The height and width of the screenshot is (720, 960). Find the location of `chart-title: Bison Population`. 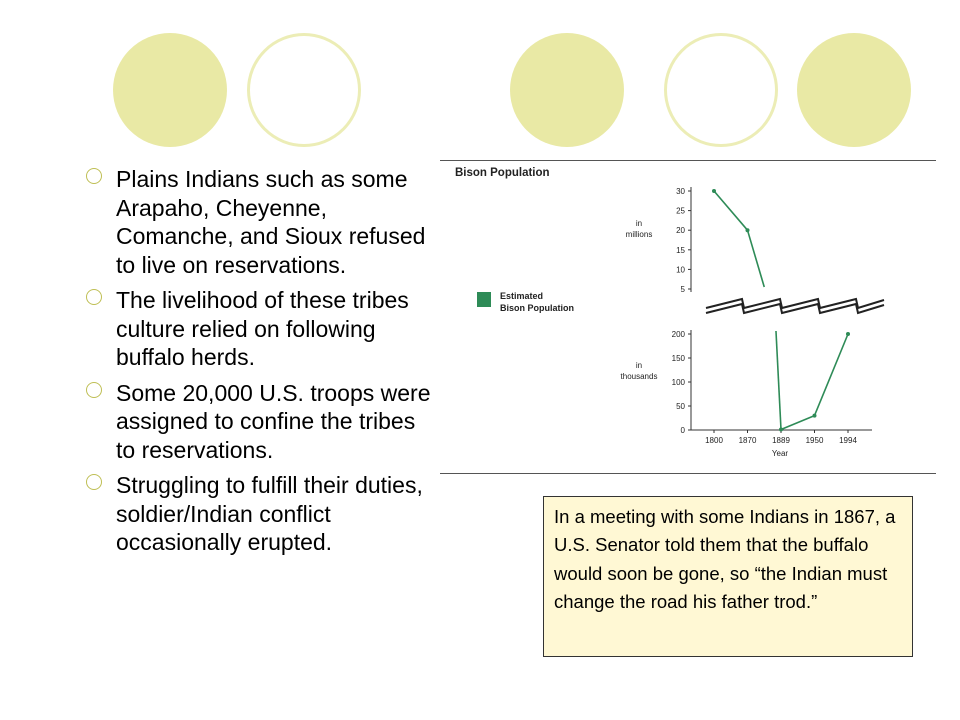

chart-title: Bison Population is located at coordinates (502, 173).